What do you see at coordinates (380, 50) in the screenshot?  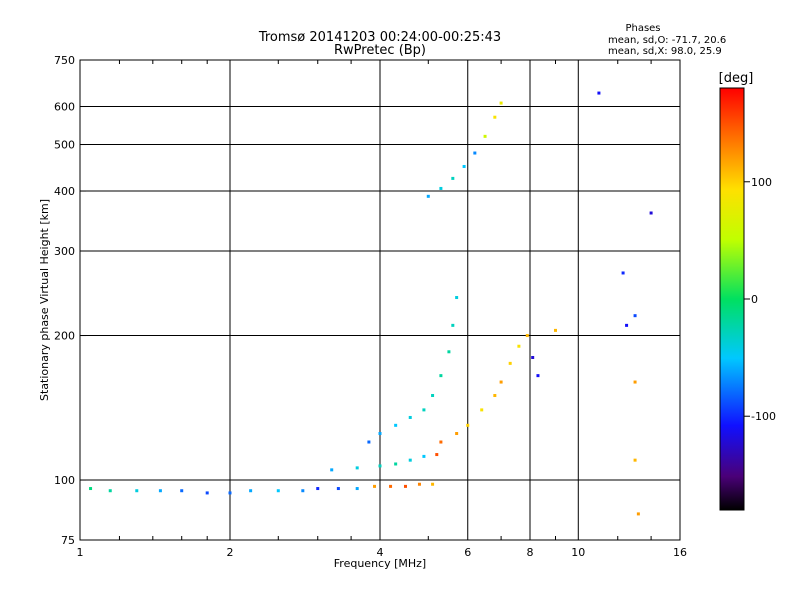 I see `chart-subtitle: RwPretec (Bp)` at bounding box center [380, 50].